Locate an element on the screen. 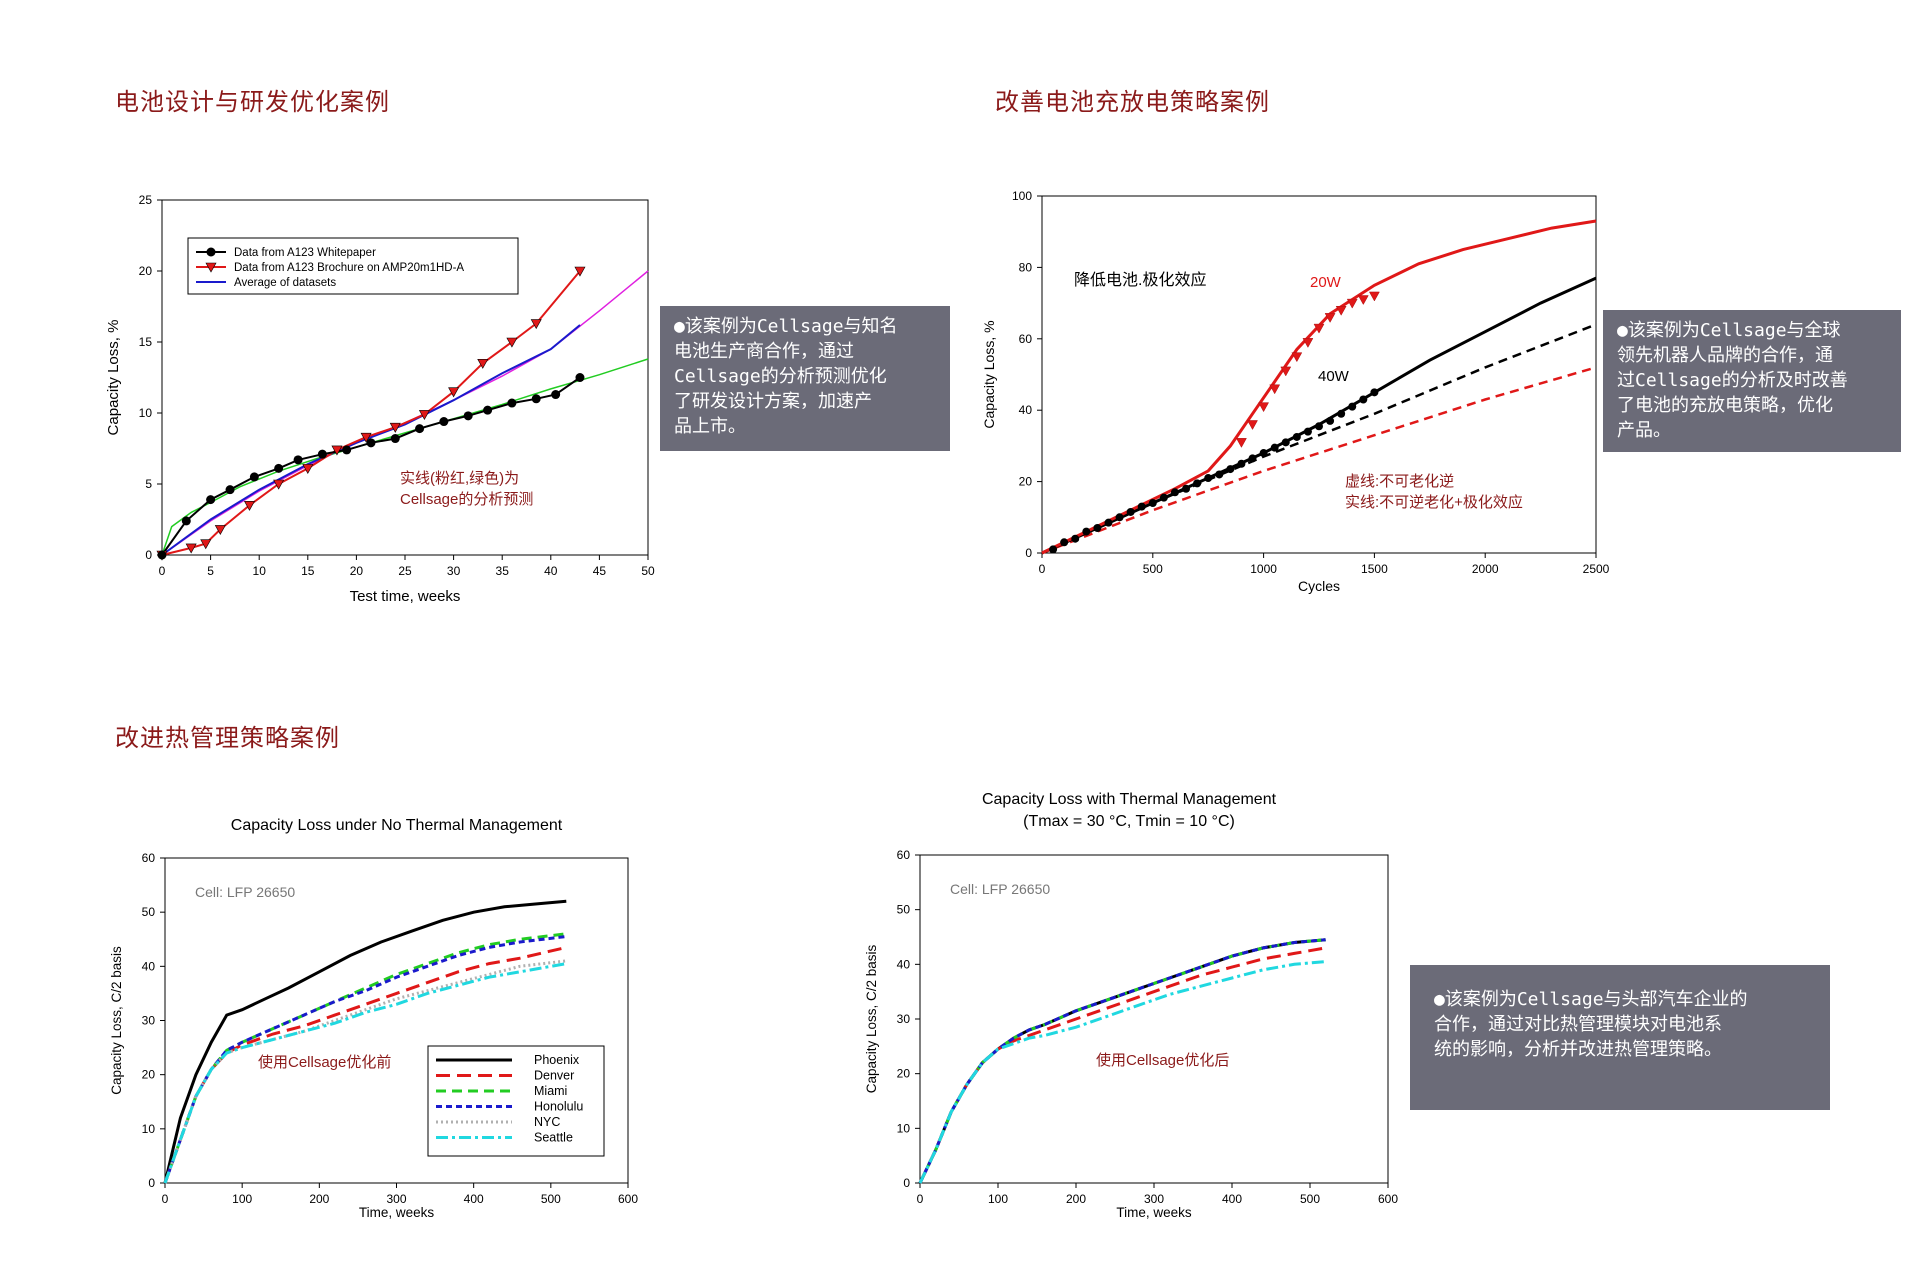 This screenshot has height=1277, width=1920. c1-x-tick-label: 5 is located at coordinates (210, 571).